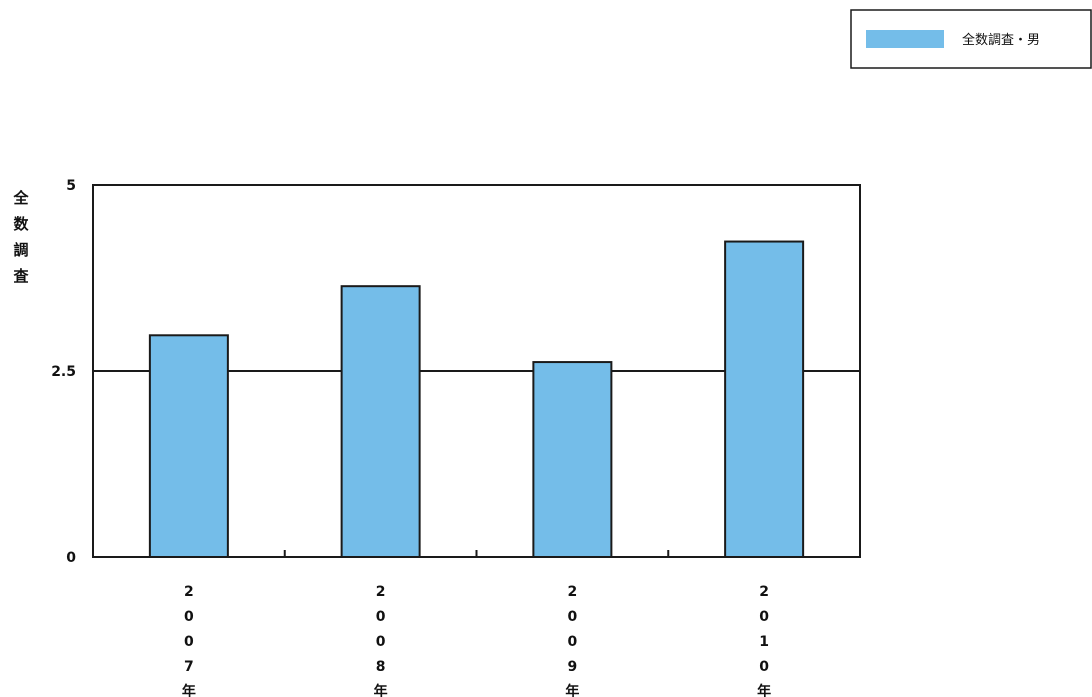 The height and width of the screenshot is (697, 1092). Describe the element at coordinates (476, 640) in the screenshot. I see `x-tick-labels: 2 0 0 7 年 2 0 0 8 年 2 0 0 9 年 2 0 1 0 年` at that location.